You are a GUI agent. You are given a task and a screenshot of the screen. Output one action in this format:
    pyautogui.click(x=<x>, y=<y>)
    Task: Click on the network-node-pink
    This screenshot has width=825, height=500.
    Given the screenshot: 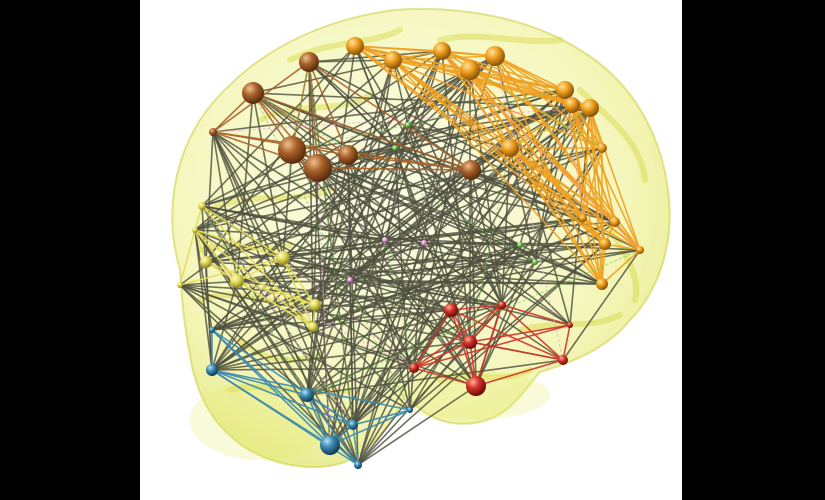 What is the action you would take?
    pyautogui.click(x=350, y=280)
    